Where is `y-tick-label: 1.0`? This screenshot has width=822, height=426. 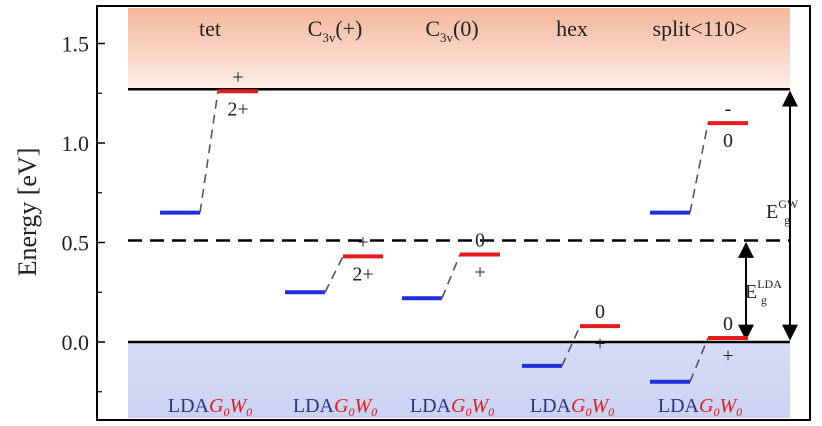 y-tick-label: 1.0 is located at coordinates (76, 143).